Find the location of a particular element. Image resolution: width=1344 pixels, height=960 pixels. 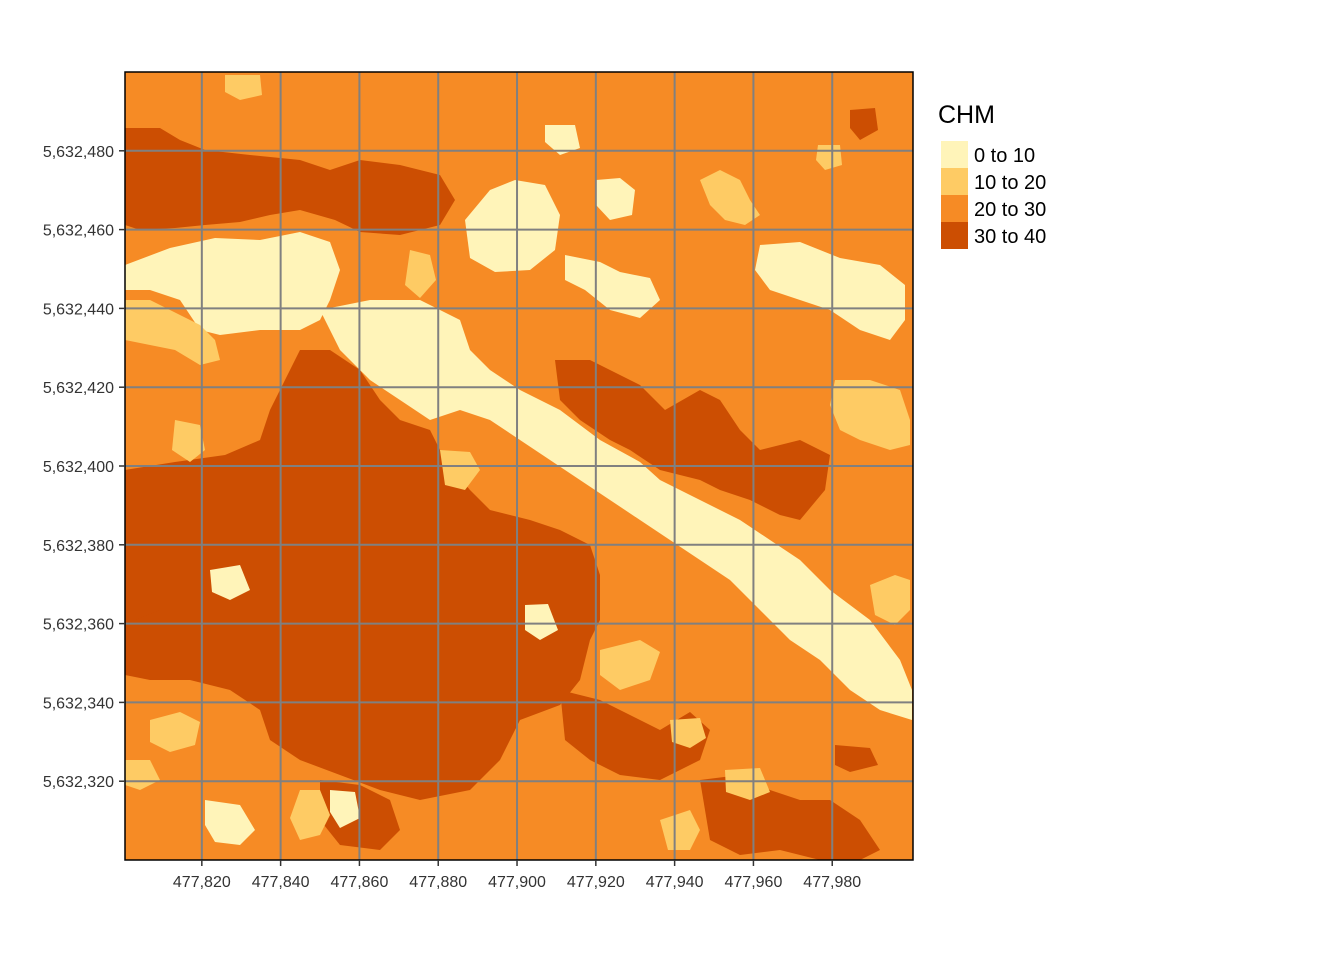

legend-label: 0 to 10 is located at coordinates (1004, 156).